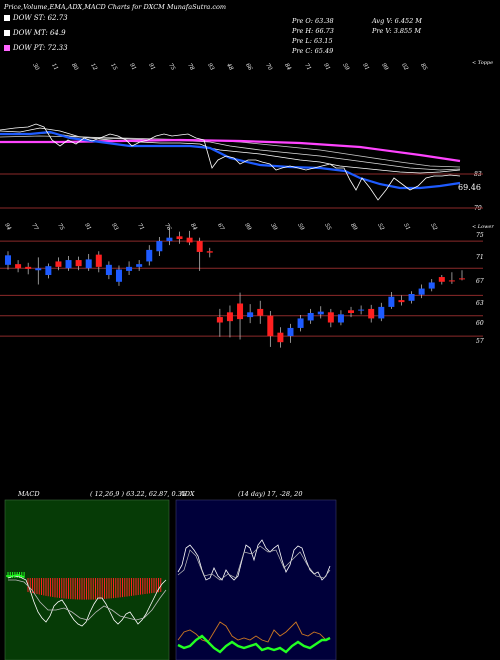 Image resolution: width=500 pixels, height=660 pixels. I want to click on macd-panel, so click(87, 579).